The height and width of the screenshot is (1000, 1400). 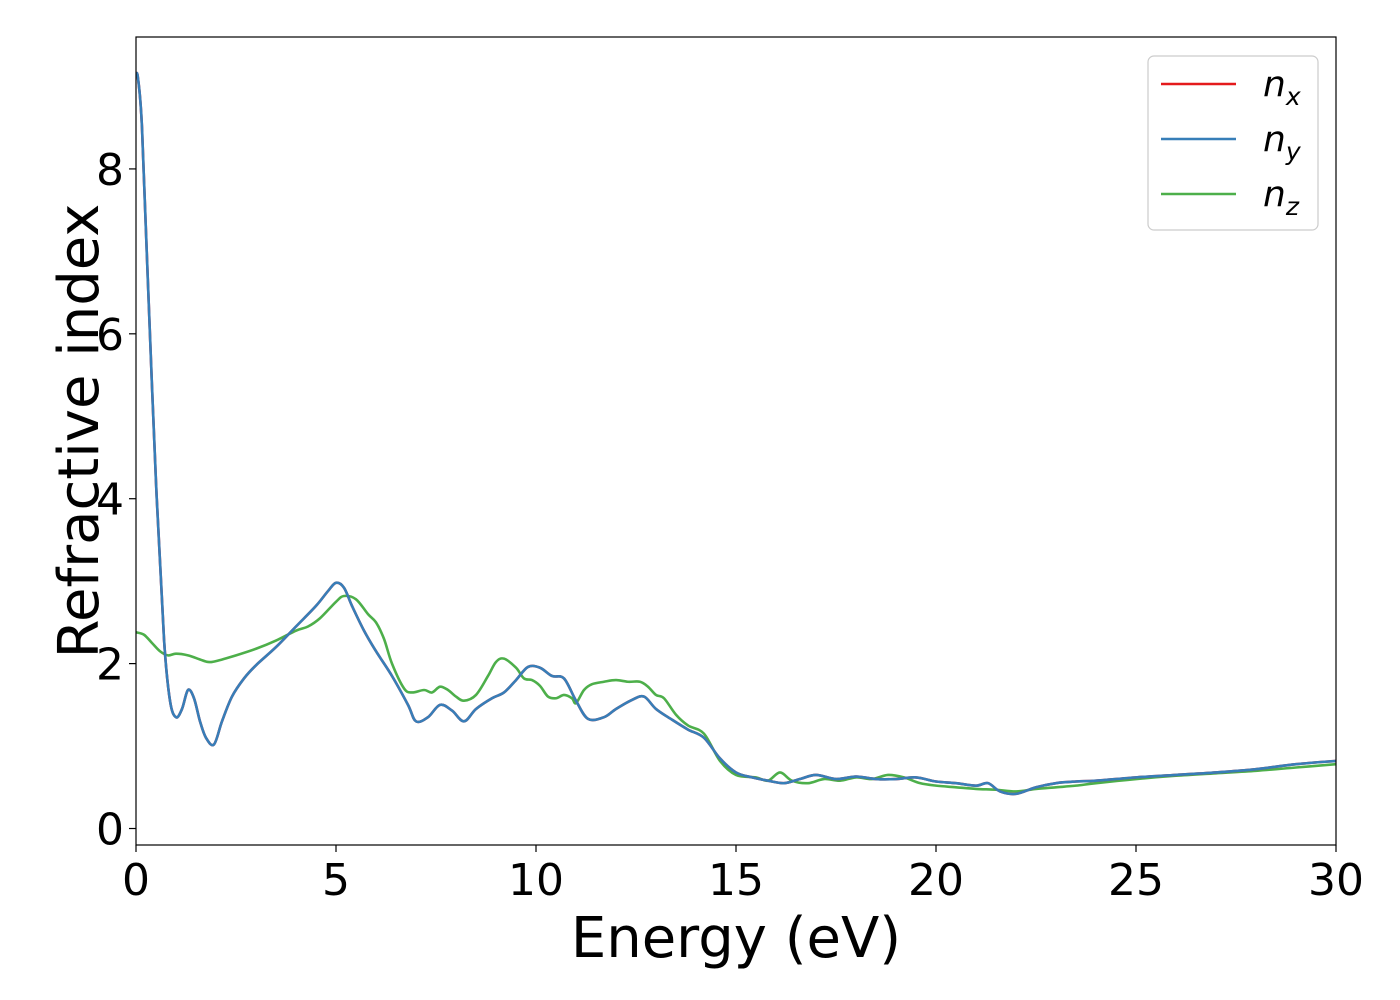 I want to click on x-tick-label: 5, so click(x=336, y=880).